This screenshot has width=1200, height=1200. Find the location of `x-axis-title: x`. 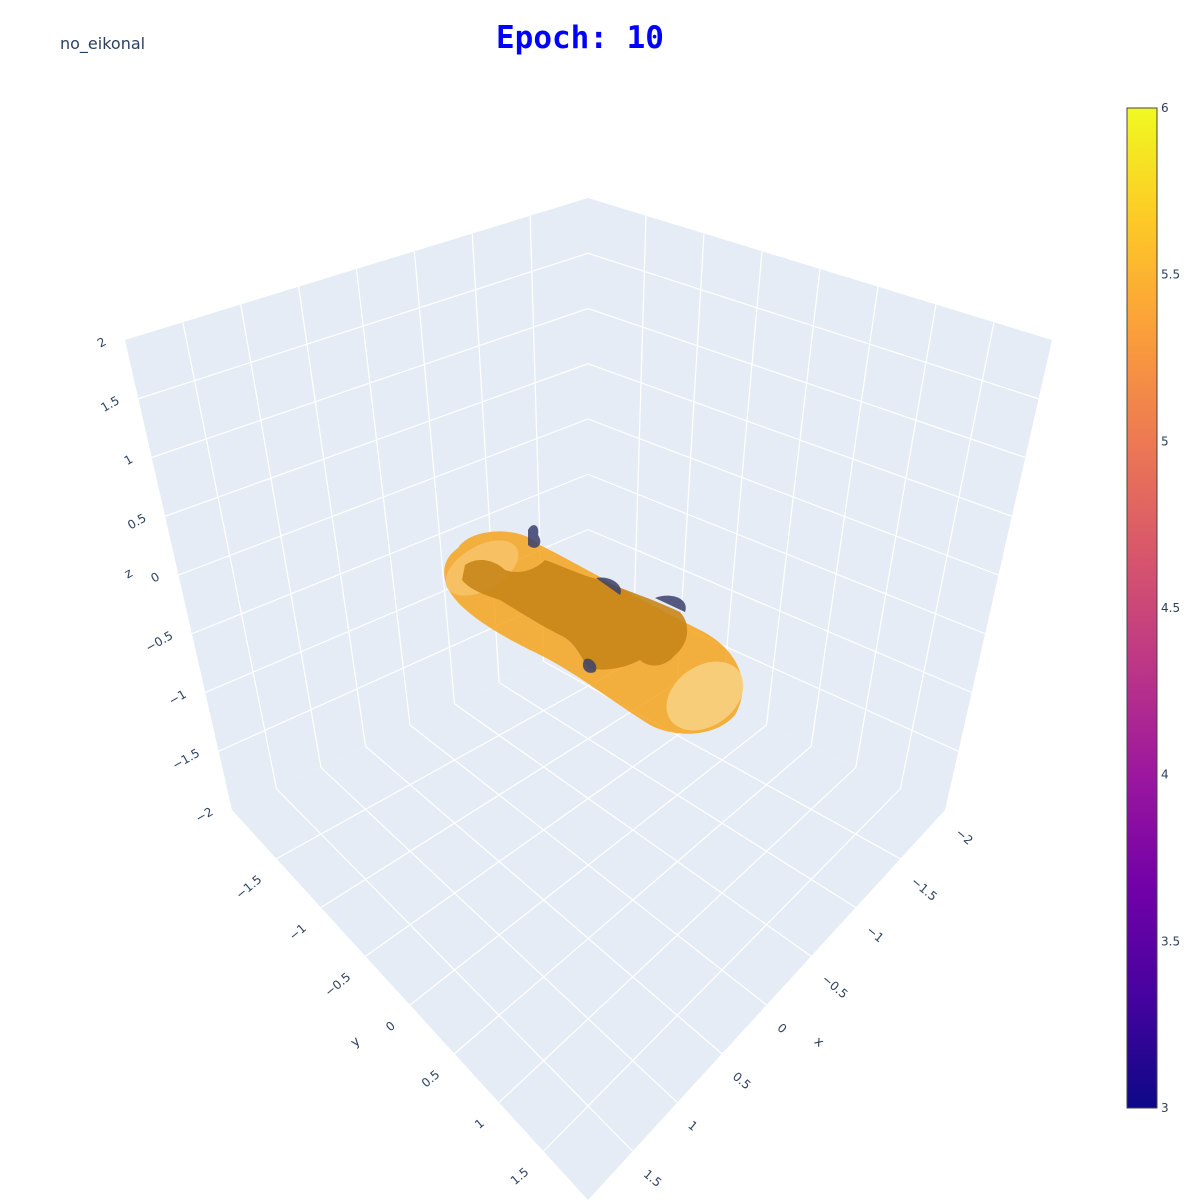

x-axis-title: x is located at coordinates (819, 1042).